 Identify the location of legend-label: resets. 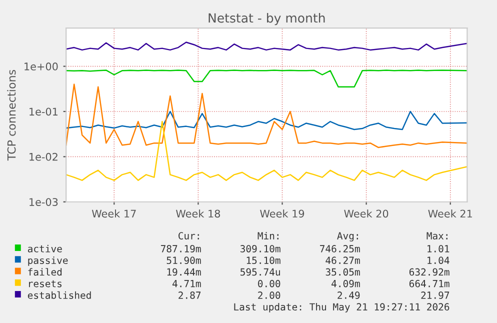
(45, 284).